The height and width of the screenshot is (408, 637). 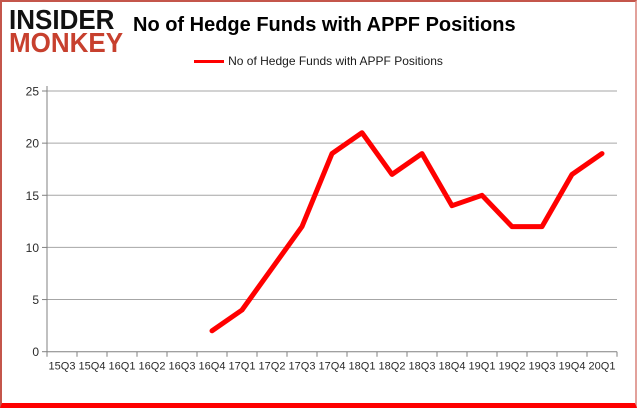 What do you see at coordinates (542, 367) in the screenshot?
I see `x-tick-label: 19Q3` at bounding box center [542, 367].